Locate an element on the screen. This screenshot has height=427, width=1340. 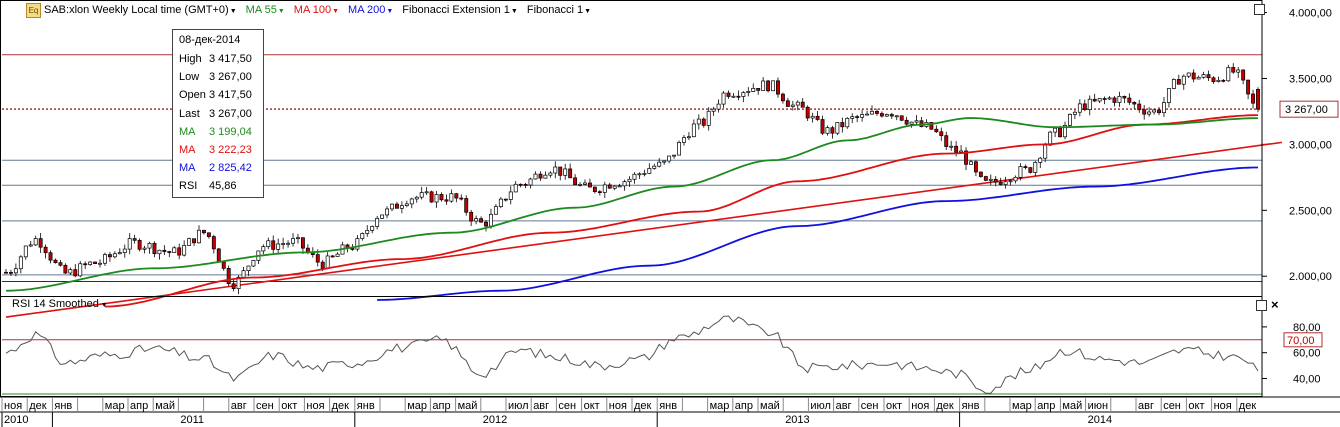
year-label: 2014 is located at coordinates (1100, 420).